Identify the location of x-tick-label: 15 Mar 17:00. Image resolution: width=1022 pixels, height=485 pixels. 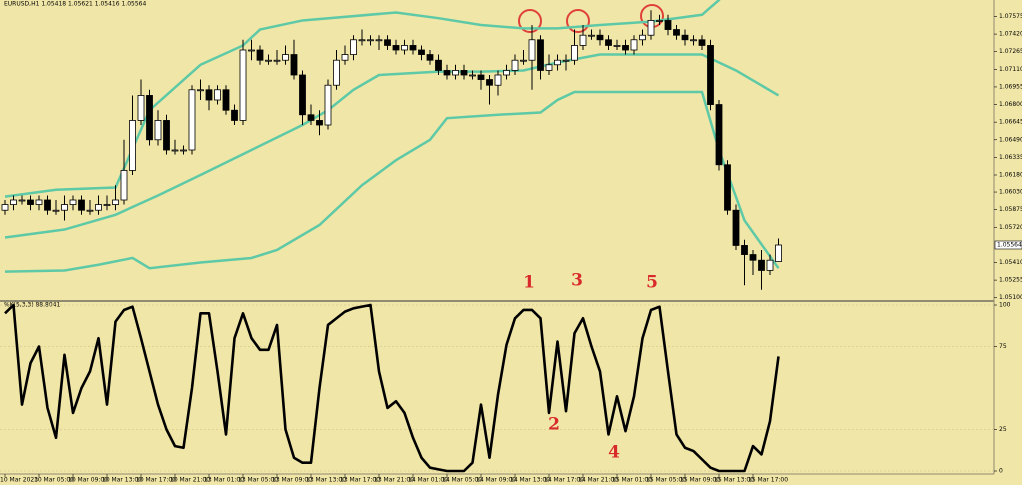
(768, 480).